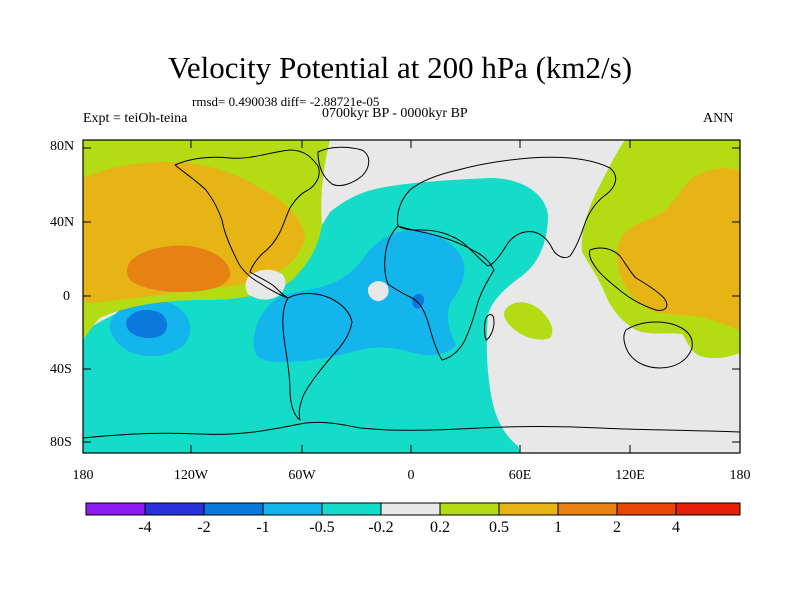  Describe the element at coordinates (317, 357) in the screenshot. I see `south-america-coastline` at that location.